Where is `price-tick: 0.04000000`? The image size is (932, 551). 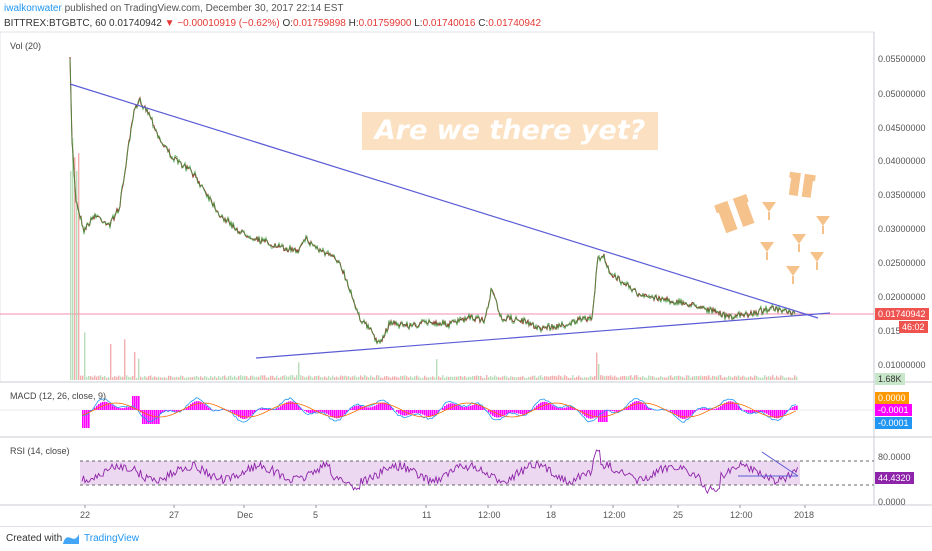 price-tick: 0.04000000 is located at coordinates (902, 161).